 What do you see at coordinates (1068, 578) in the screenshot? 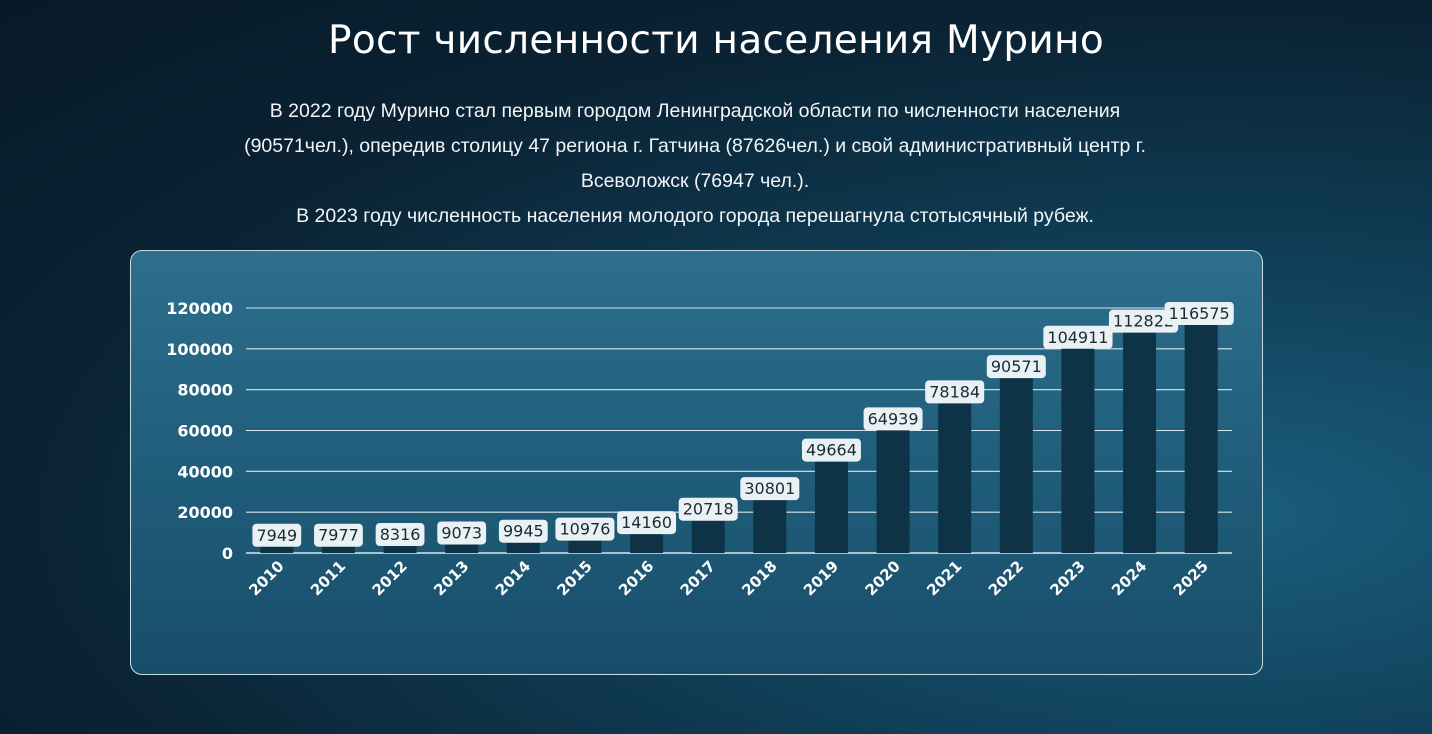
I see `x-tick-label: 2023` at bounding box center [1068, 578].